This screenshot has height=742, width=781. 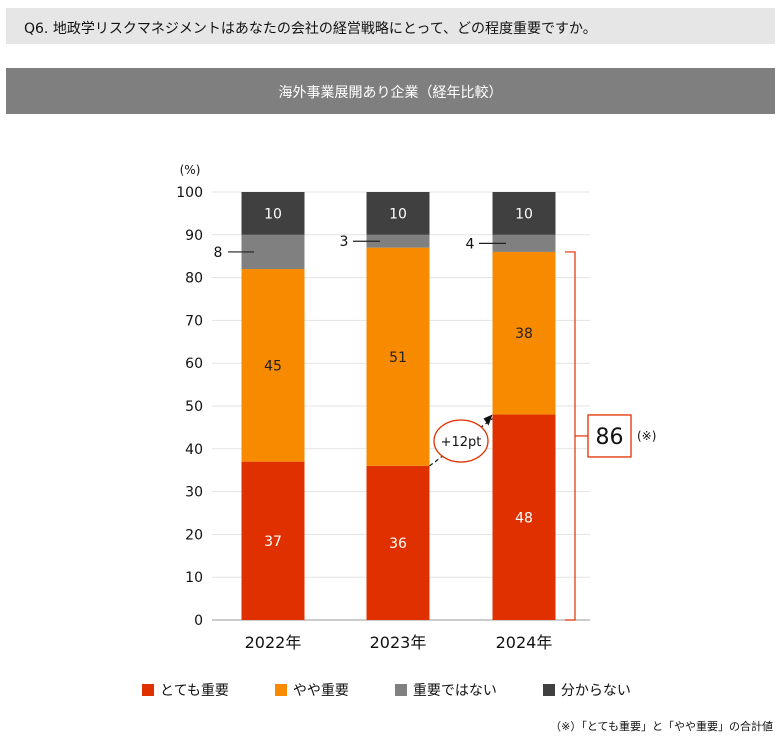 I want to click on data-label: 48, so click(x=524, y=518).